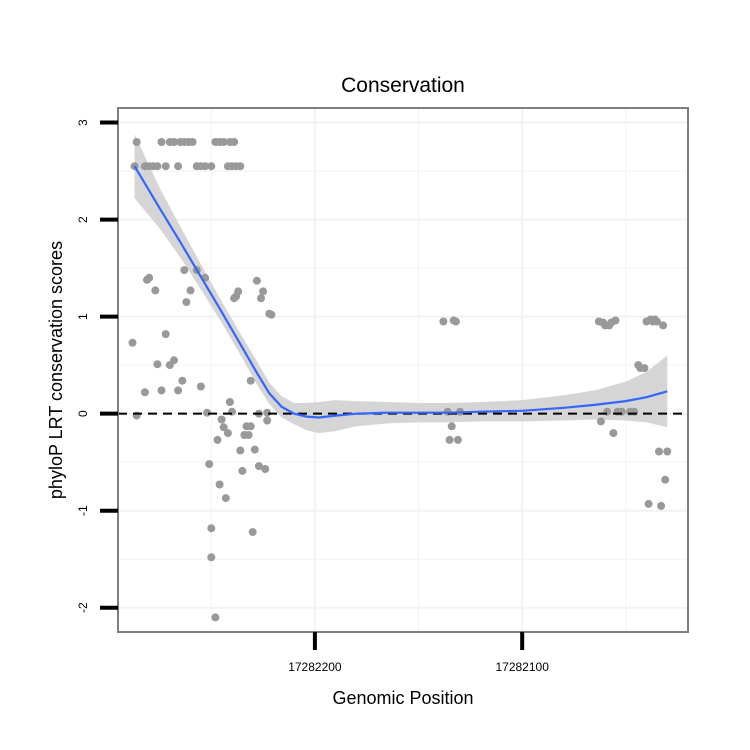 The image size is (750, 750). What do you see at coordinates (83, 122) in the screenshot?
I see `y-tick-label: 3` at bounding box center [83, 122].